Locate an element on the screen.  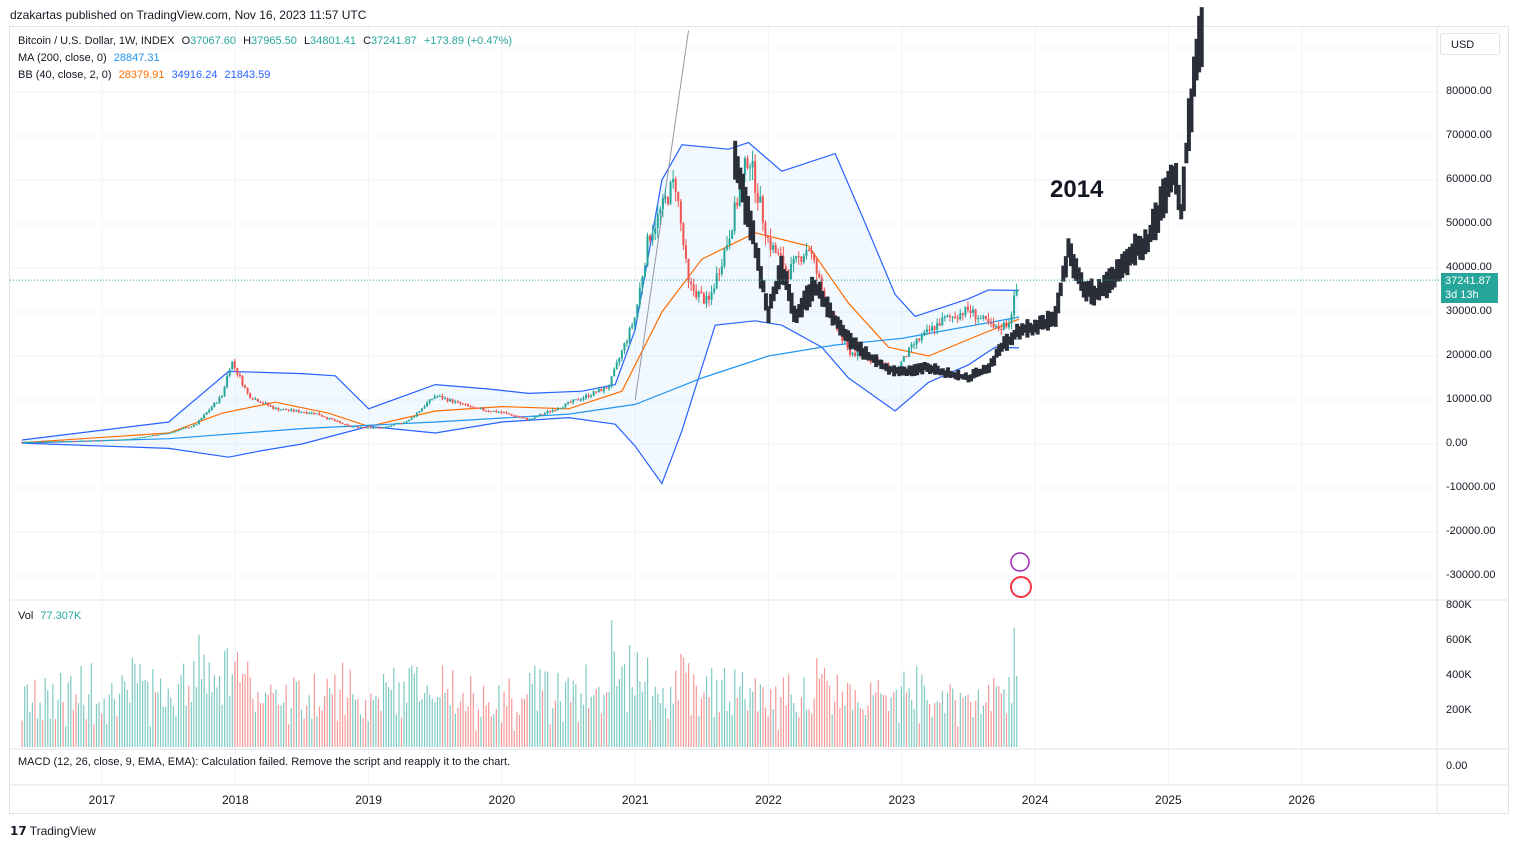
volume-value: 77.307K is located at coordinates (61, 616).